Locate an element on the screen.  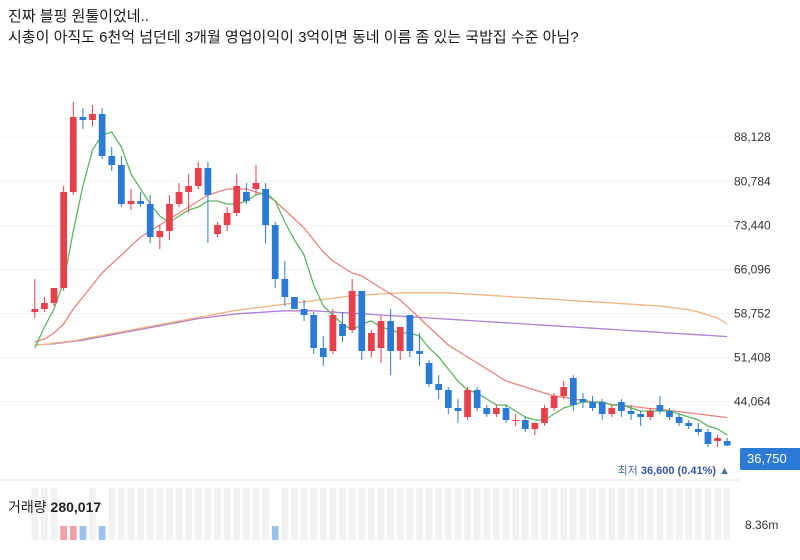
volume-label-text: 거래량 is located at coordinates (27, 507).